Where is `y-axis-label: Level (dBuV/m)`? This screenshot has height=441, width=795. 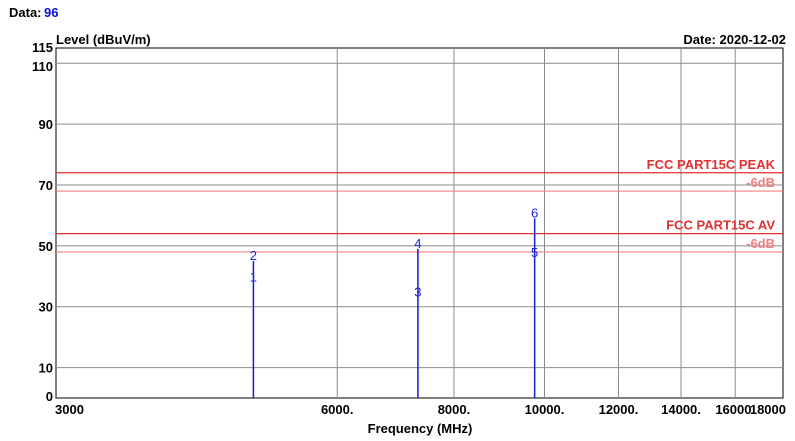 y-axis-label: Level (dBuV/m) is located at coordinates (103, 39).